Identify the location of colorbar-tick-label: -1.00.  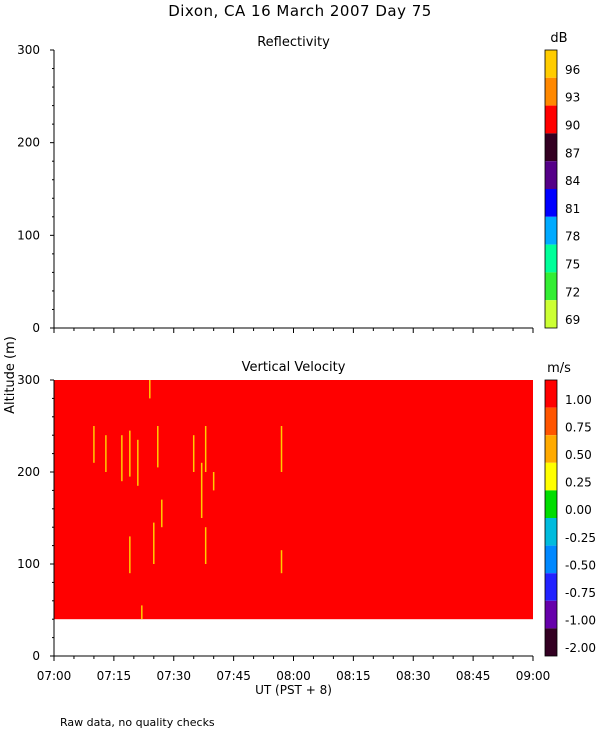
(580, 621).